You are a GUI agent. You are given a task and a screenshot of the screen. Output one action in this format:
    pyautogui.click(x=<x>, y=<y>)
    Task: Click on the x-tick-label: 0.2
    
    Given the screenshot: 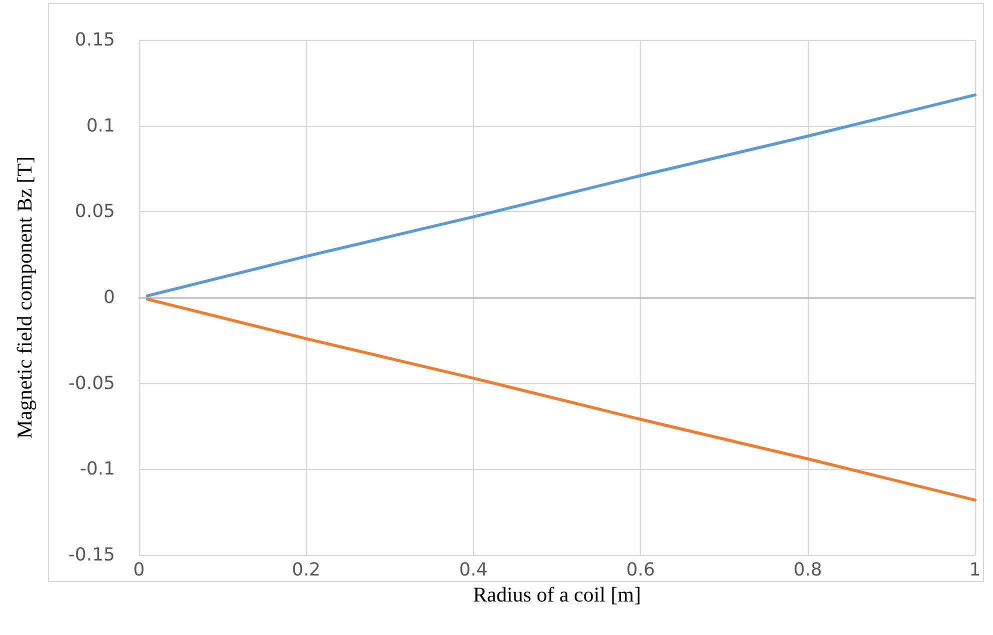 What is the action you would take?
    pyautogui.click(x=306, y=570)
    